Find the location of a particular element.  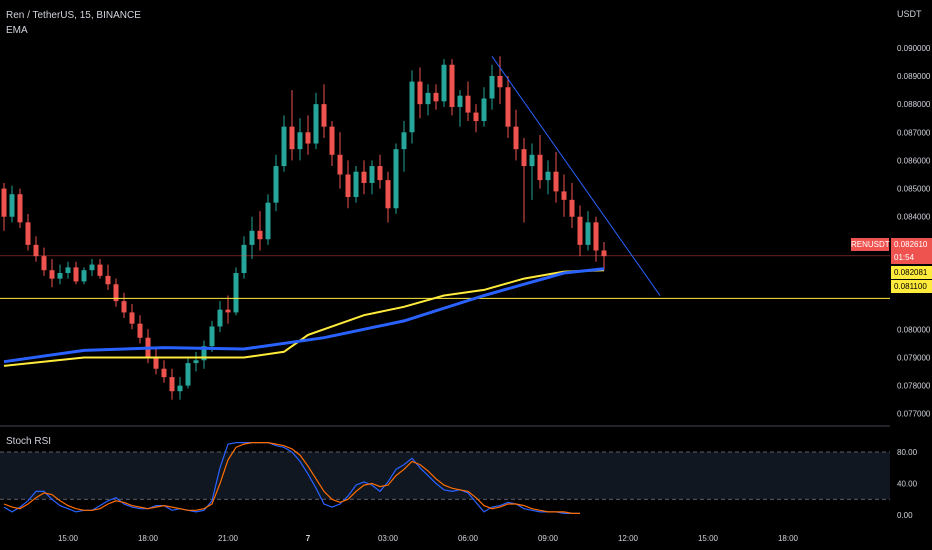

price-tick-label: 0.086000 is located at coordinates (914, 160).